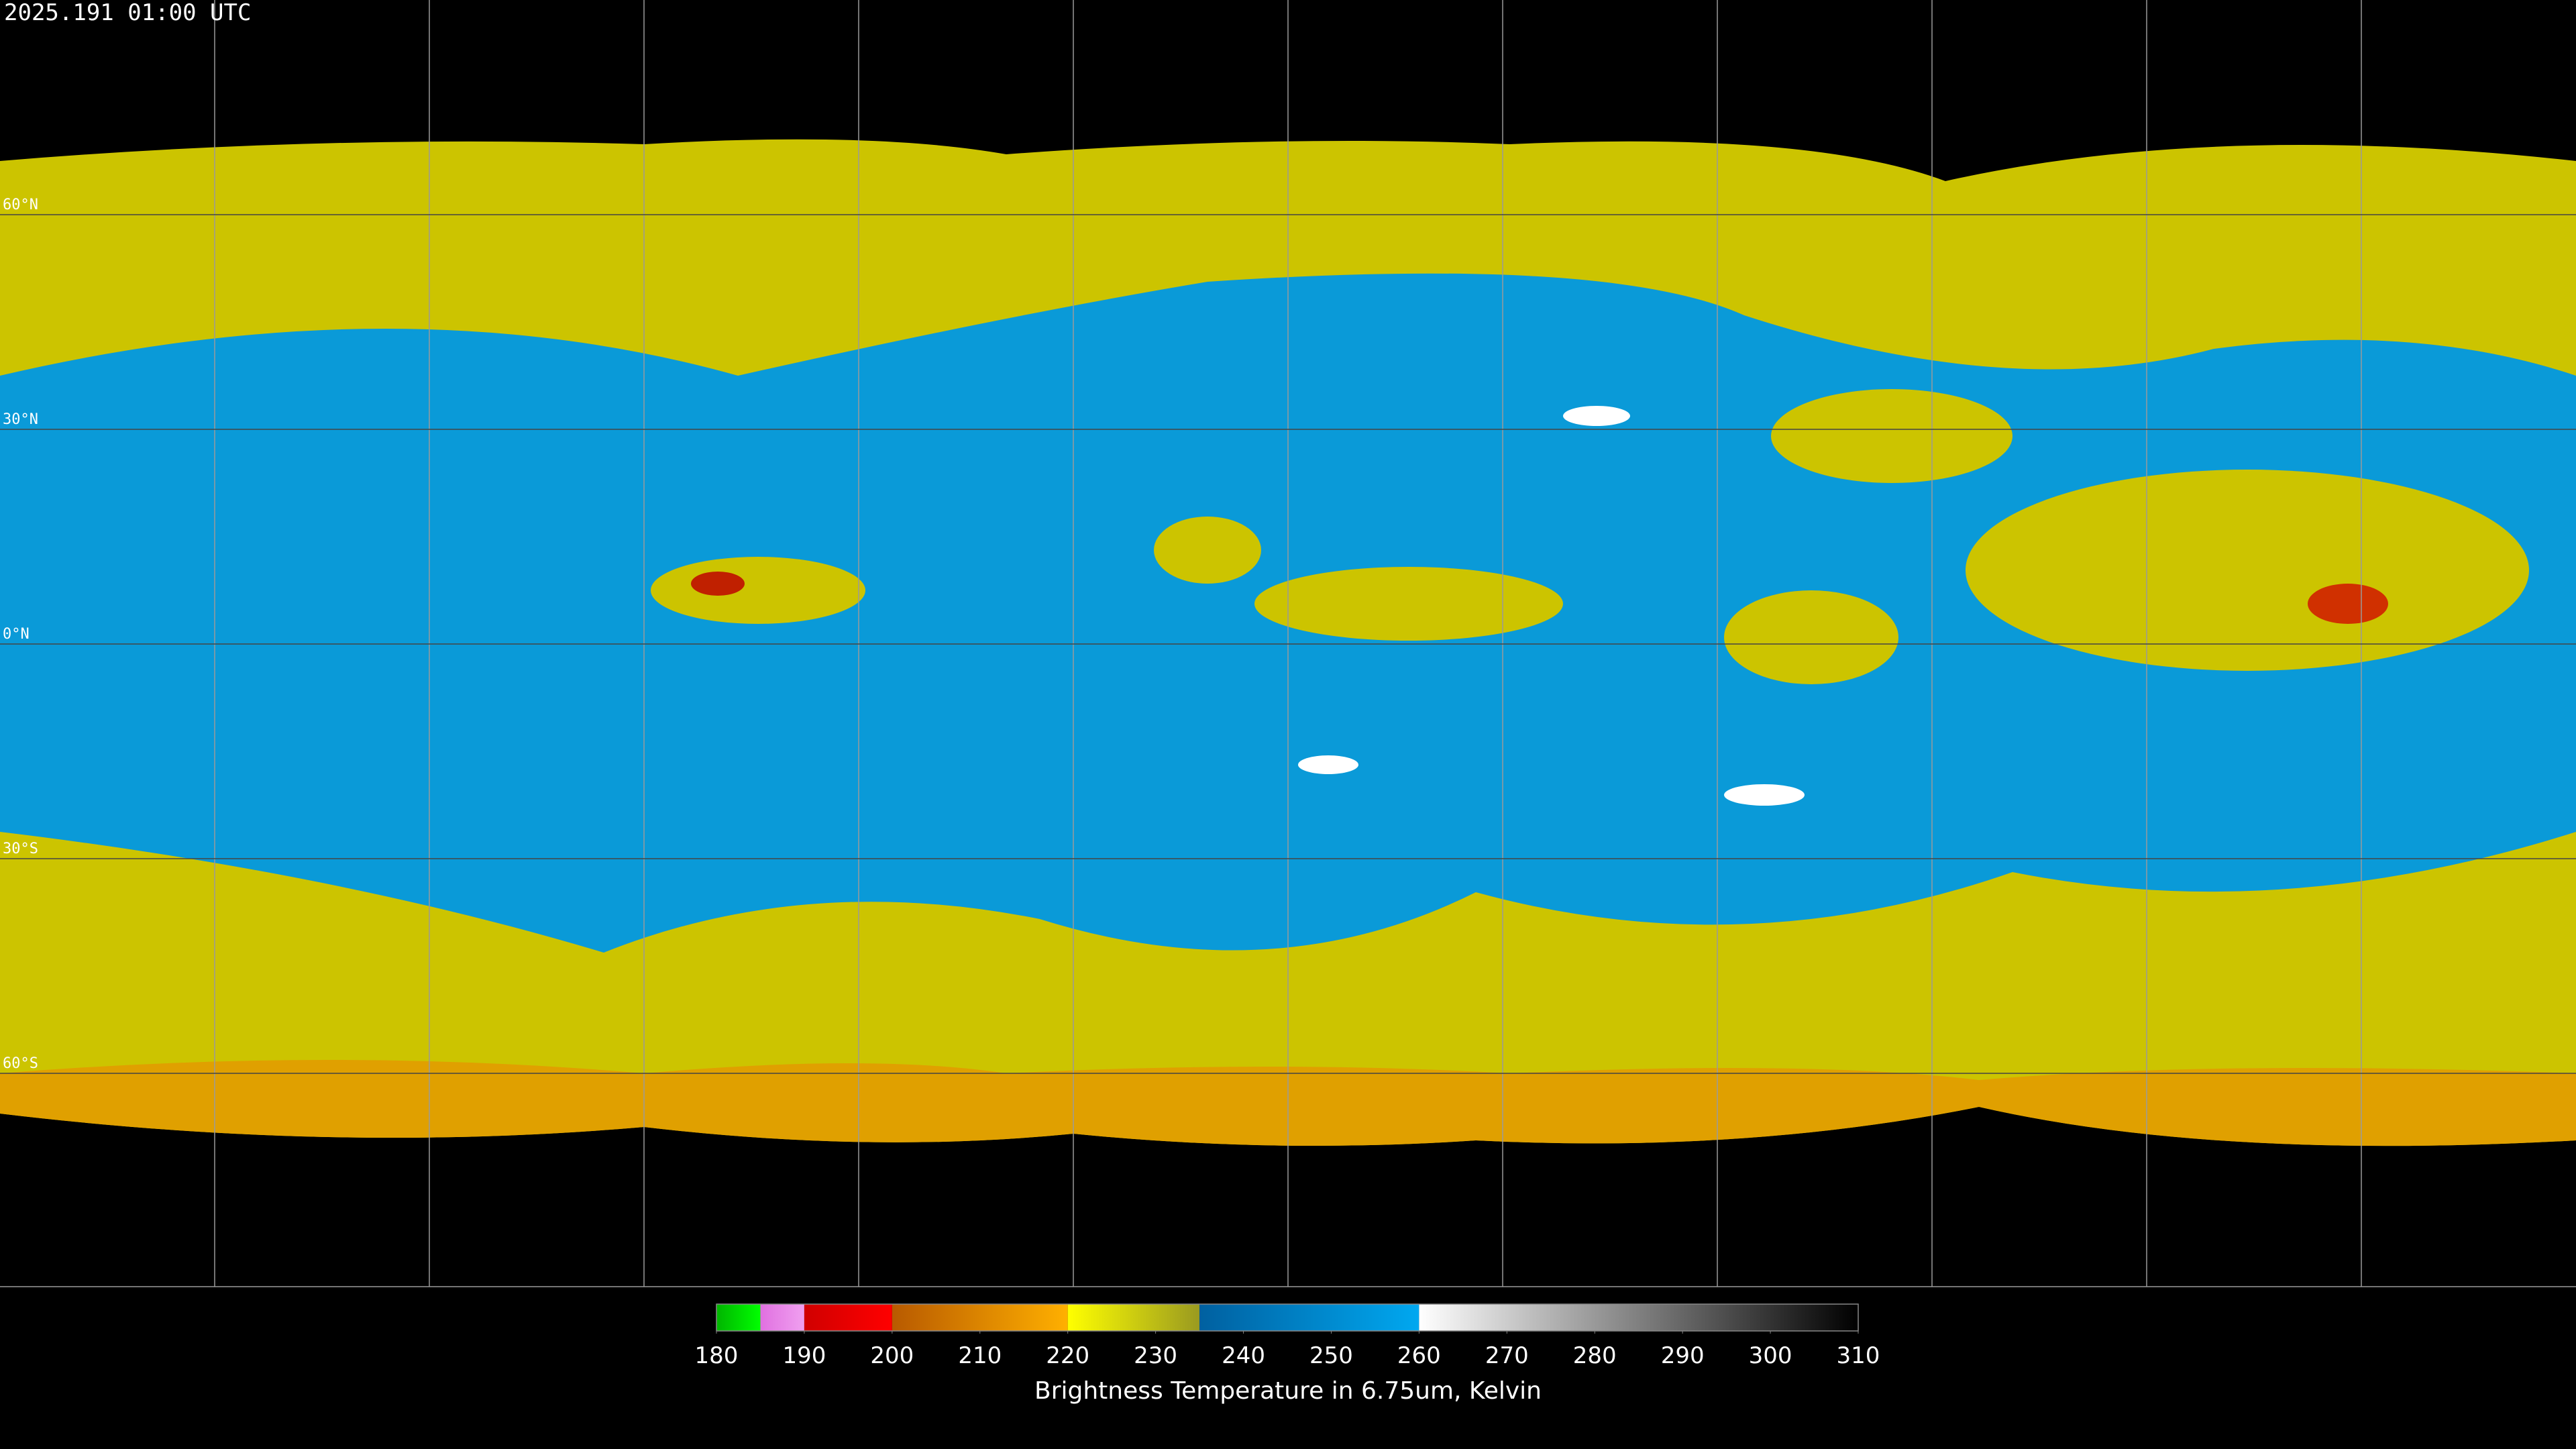 Image resolution: width=2576 pixels, height=1449 pixels. I want to click on colorbar-tick-label: 180, so click(717, 1355).